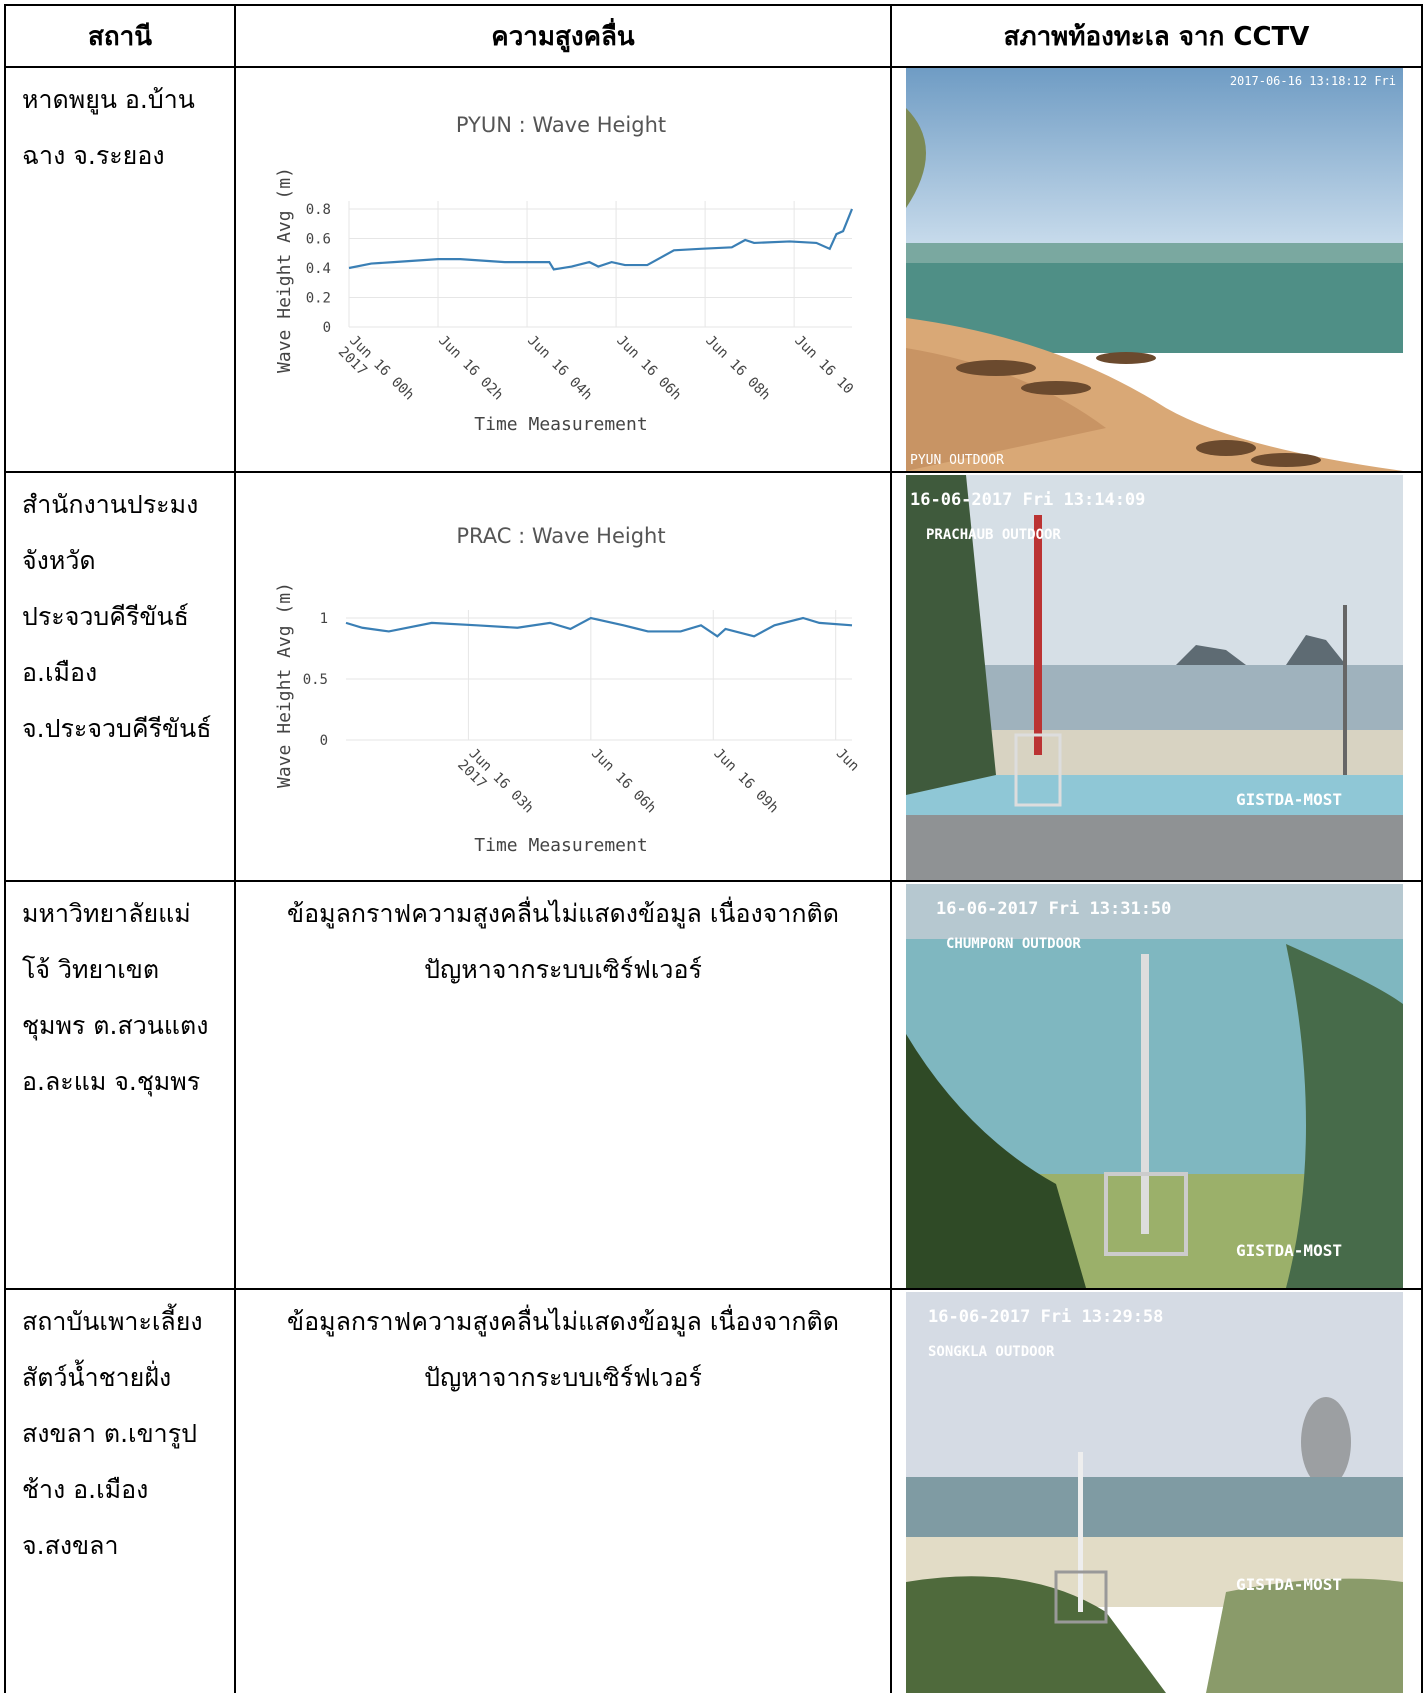  What do you see at coordinates (105, 616) in the screenshot?
I see `text-line: ประจวบคีรีขันธ์` at bounding box center [105, 616].